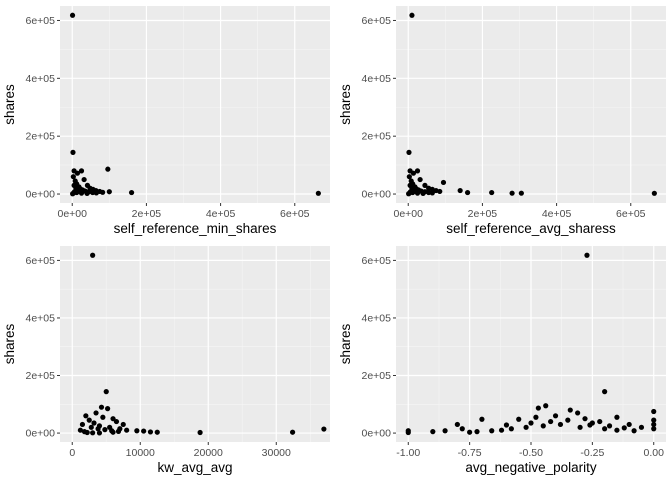 This screenshot has width=672, height=485. I want to click on x-tick-label: 30000, so click(276, 453).